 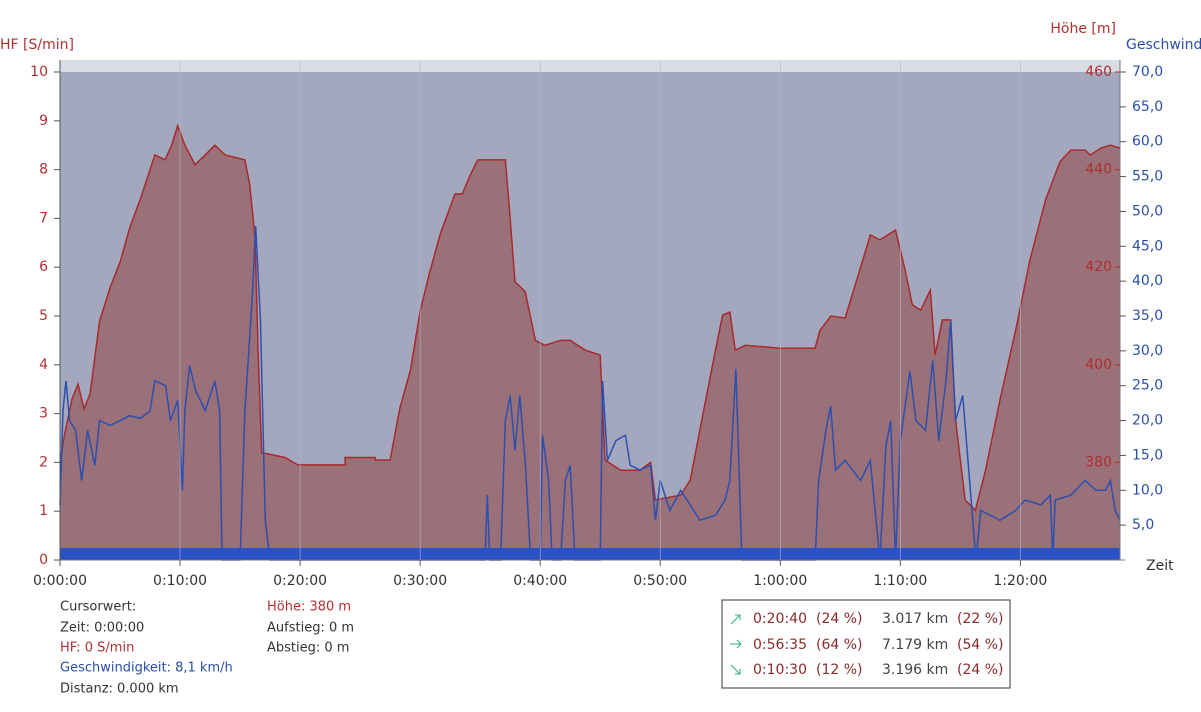 What do you see at coordinates (43, 218) in the screenshot?
I see `y-tick-label: 7` at bounding box center [43, 218].